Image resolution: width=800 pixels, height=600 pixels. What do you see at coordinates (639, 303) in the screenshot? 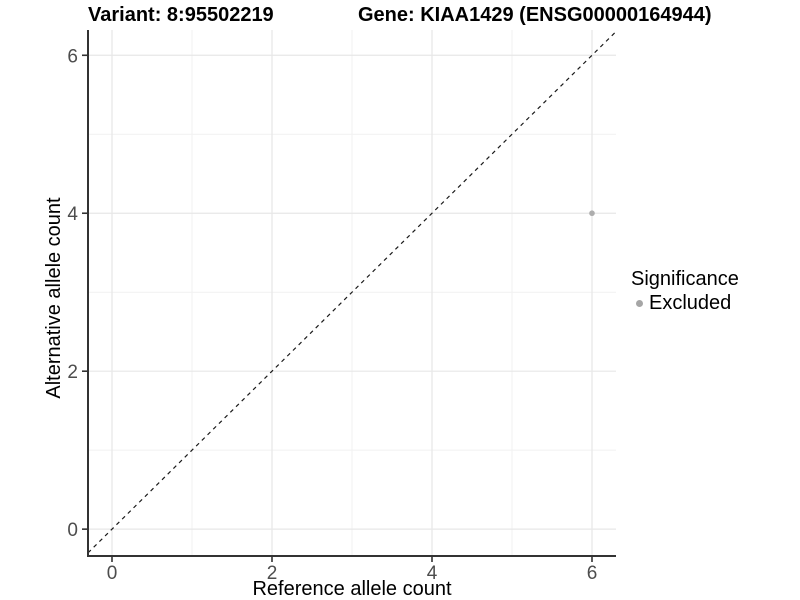
I see `legend-point-swatch` at bounding box center [639, 303].